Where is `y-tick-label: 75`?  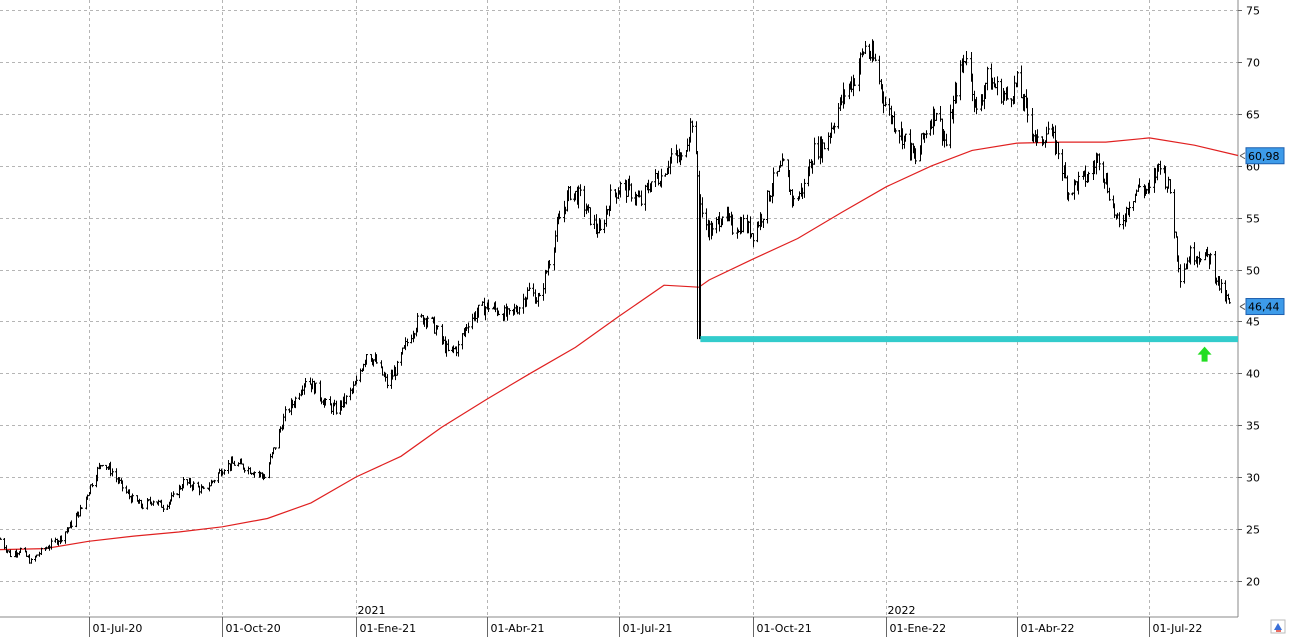
y-tick-label: 75 is located at coordinates (1253, 11).